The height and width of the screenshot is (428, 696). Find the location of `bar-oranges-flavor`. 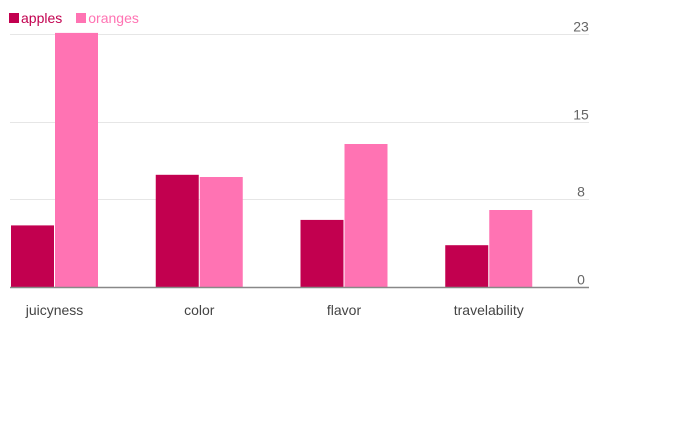

bar-oranges-flavor is located at coordinates (366, 215).